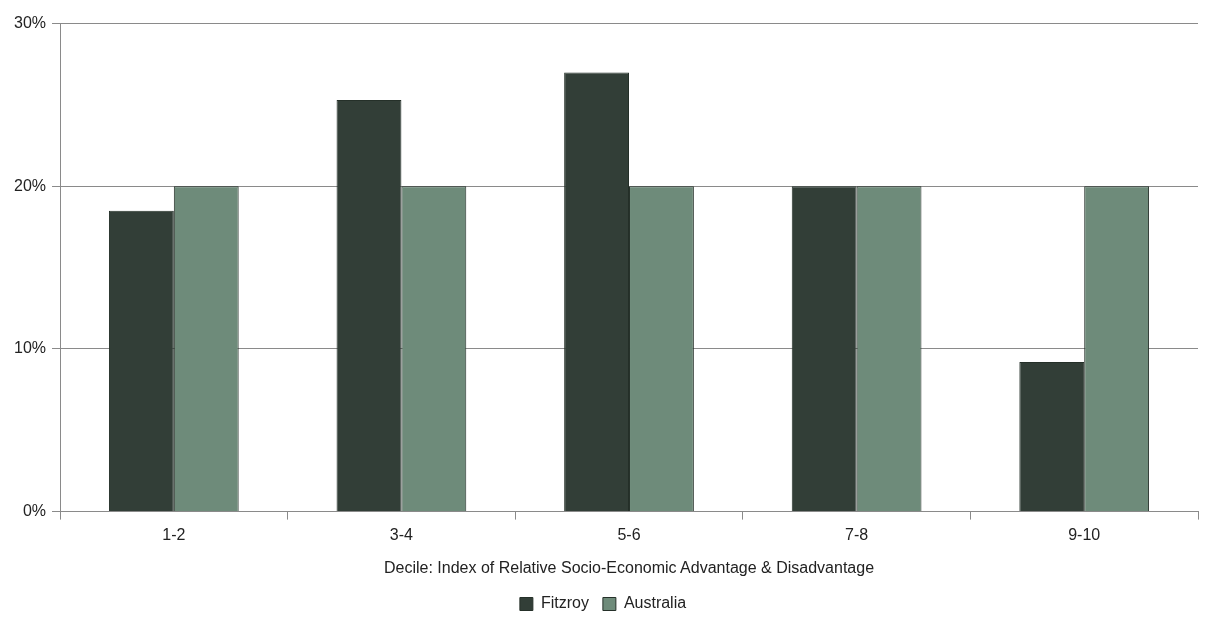 This screenshot has width=1226, height=630. Describe the element at coordinates (857, 534) in the screenshot. I see `x-tick-label: 7-8` at that location.